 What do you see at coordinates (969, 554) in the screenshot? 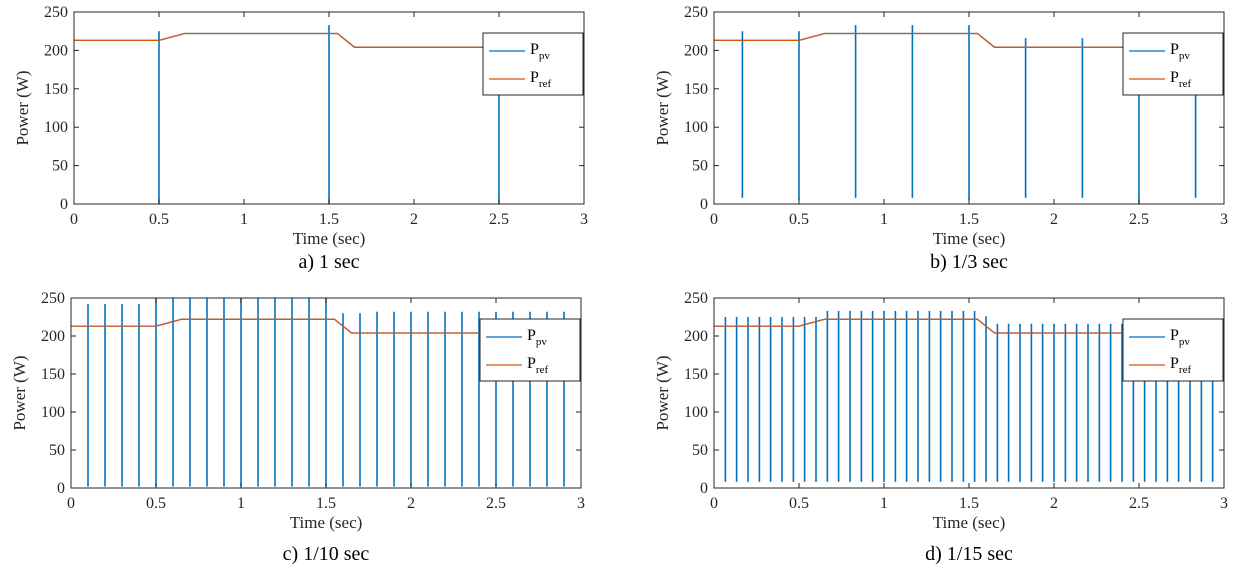
I see `panel-caption: d) 1/15 sec` at bounding box center [969, 554].